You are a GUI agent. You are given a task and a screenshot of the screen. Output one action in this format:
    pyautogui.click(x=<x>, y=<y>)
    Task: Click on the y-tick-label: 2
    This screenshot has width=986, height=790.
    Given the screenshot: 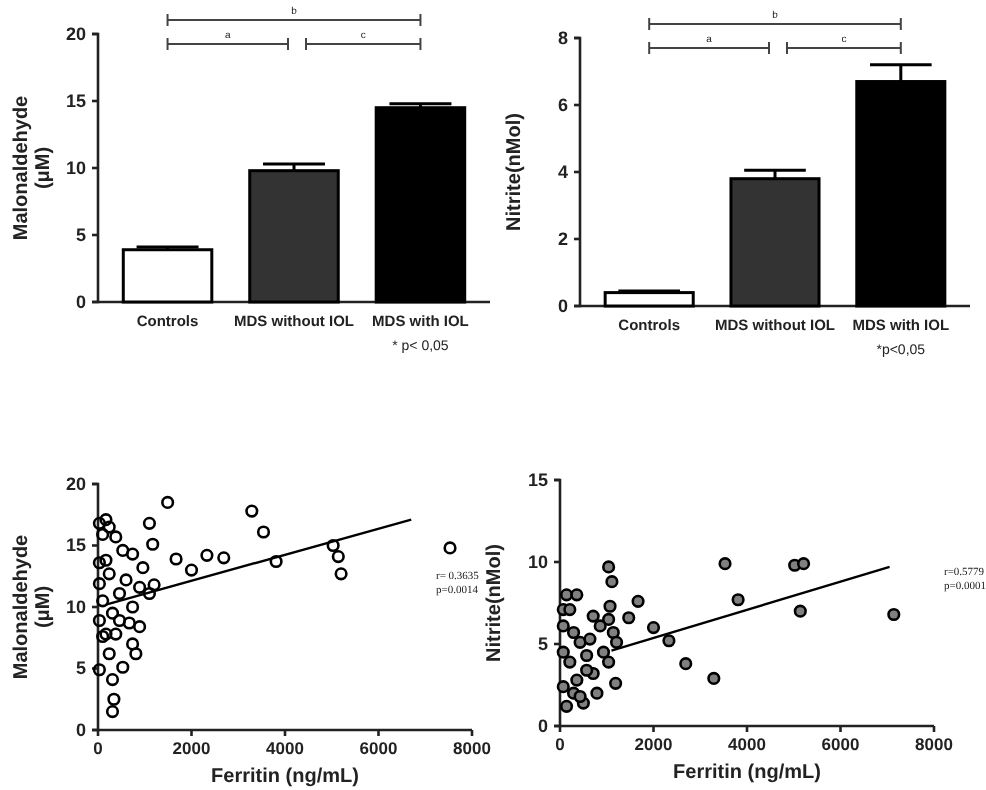 What is the action you would take?
    pyautogui.click(x=562, y=238)
    